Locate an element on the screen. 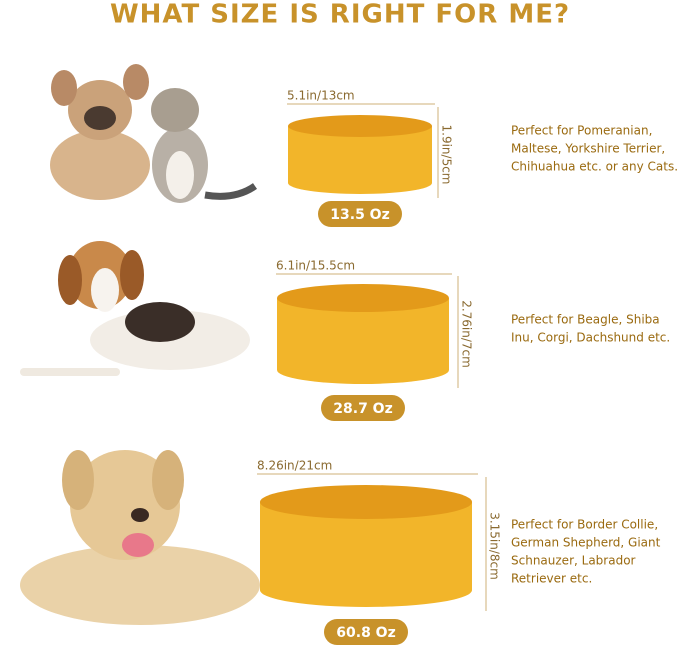 The image size is (679, 648). capacity-label: 60.8 Oz is located at coordinates (365, 633).